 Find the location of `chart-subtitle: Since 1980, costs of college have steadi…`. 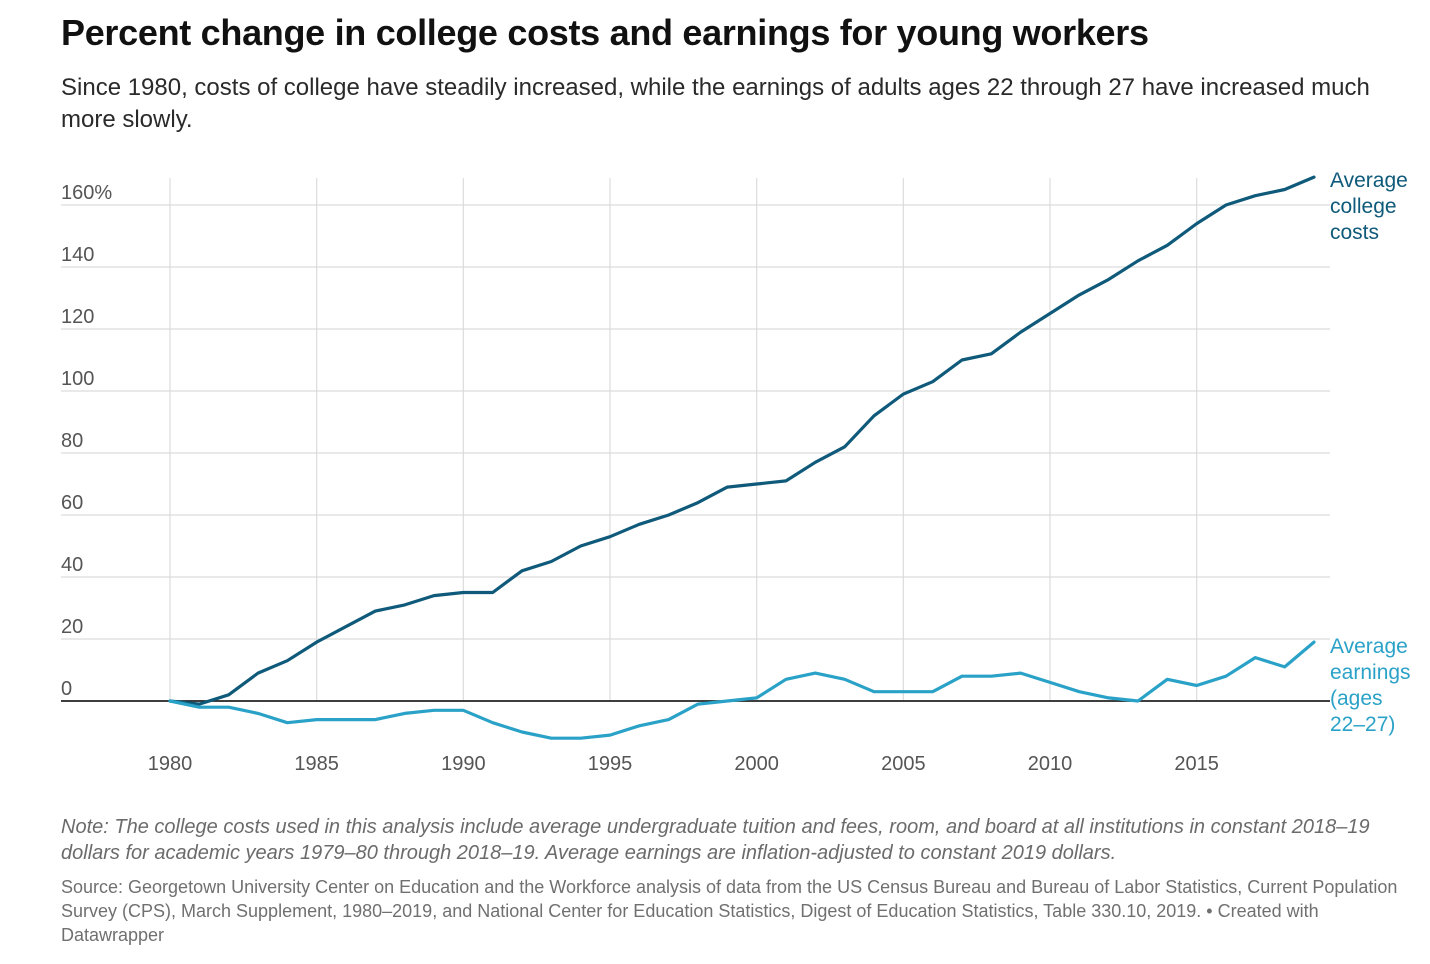

chart-subtitle: Since 1980, costs of college have steadi… is located at coordinates (715, 103).